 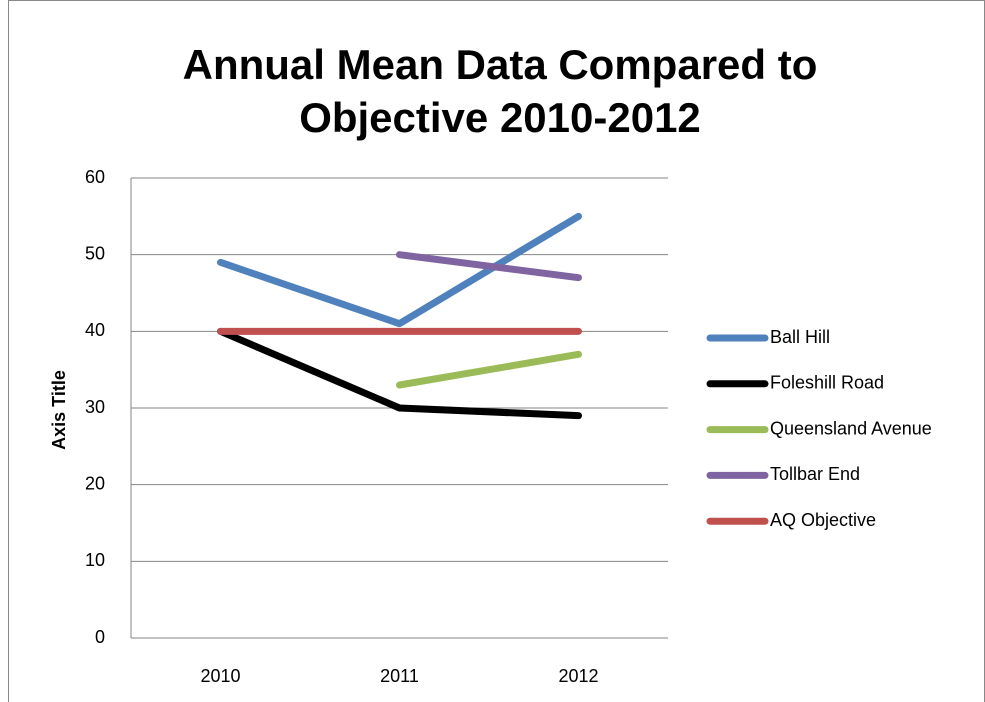 I want to click on legend-label: Tollbar End, so click(x=815, y=474).